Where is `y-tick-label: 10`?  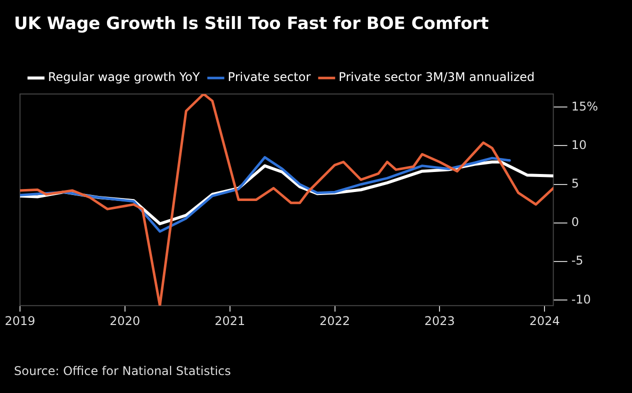
y-tick-label: 10 is located at coordinates (579, 145).